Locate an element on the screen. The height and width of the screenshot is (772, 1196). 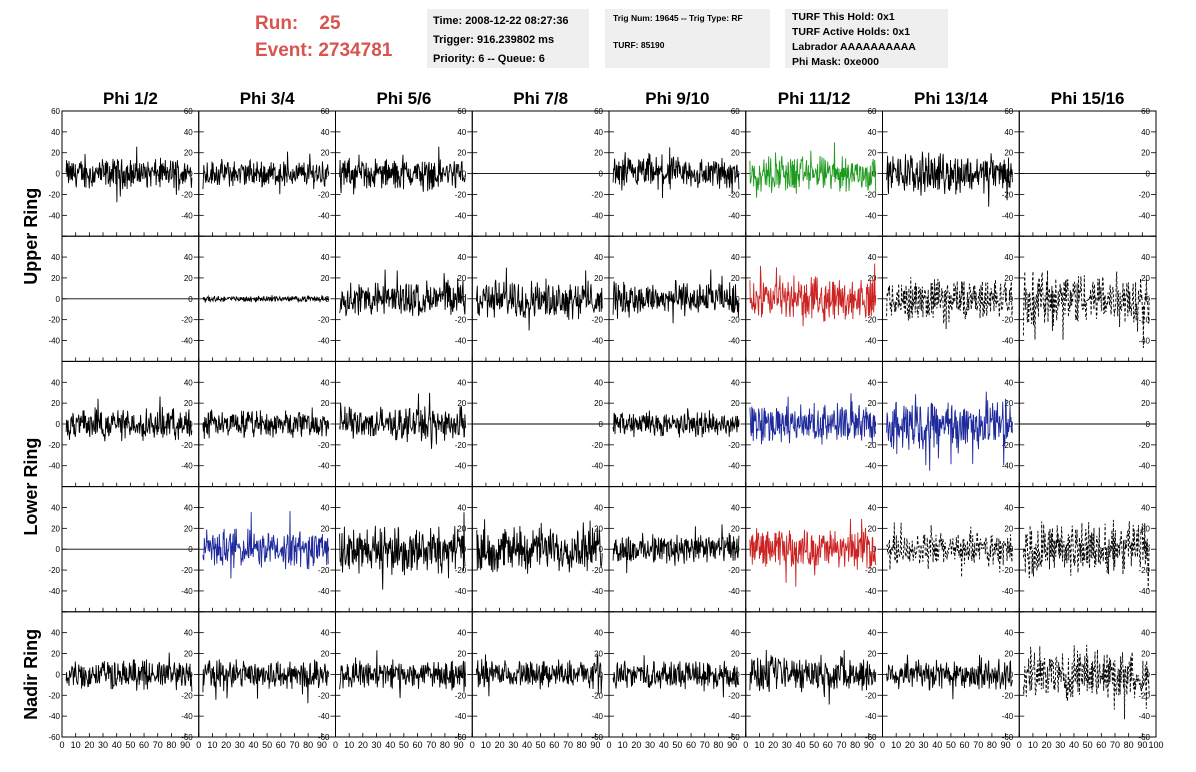
run-value: 25 is located at coordinates (330, 23).